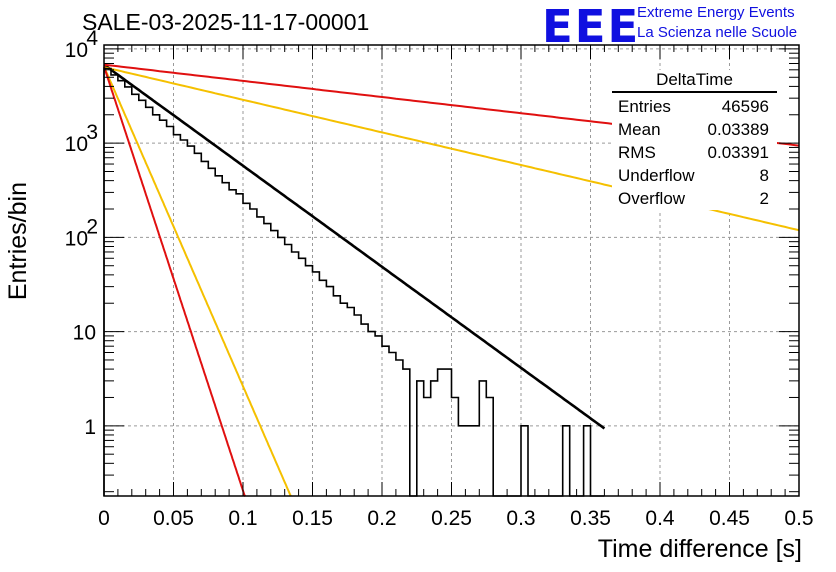 This screenshot has width=836, height=572. I want to click on fit-curve-red-fast, so click(174, 281).